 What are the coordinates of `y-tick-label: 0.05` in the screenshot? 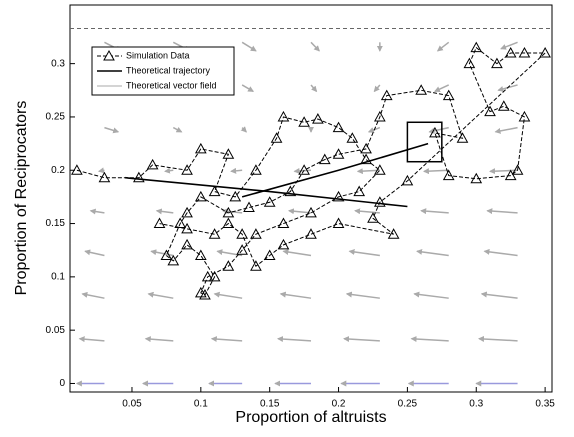 It's located at (56, 330).